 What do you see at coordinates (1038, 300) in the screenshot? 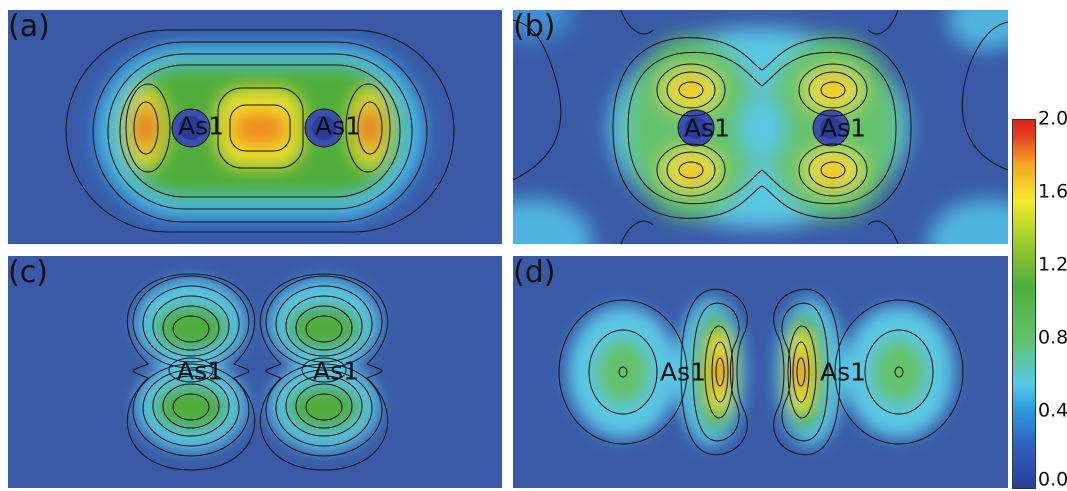
I see `colorbar-legend: 2.0 1.6 1.2 0.8 0.4 0.0` at bounding box center [1038, 300].